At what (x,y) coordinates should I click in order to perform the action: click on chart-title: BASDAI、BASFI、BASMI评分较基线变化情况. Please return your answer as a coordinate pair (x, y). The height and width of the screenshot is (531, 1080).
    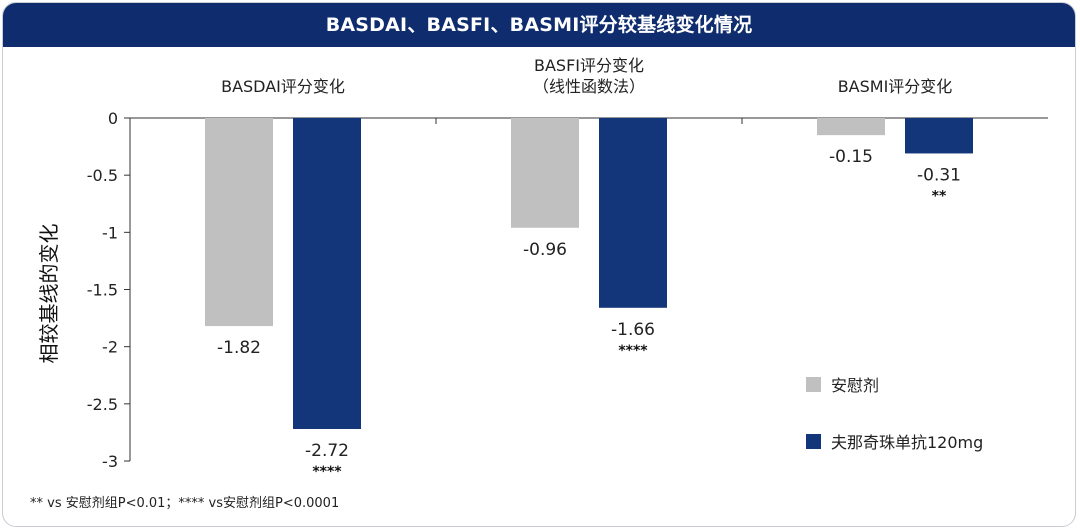
    Looking at the image, I should click on (539, 25).